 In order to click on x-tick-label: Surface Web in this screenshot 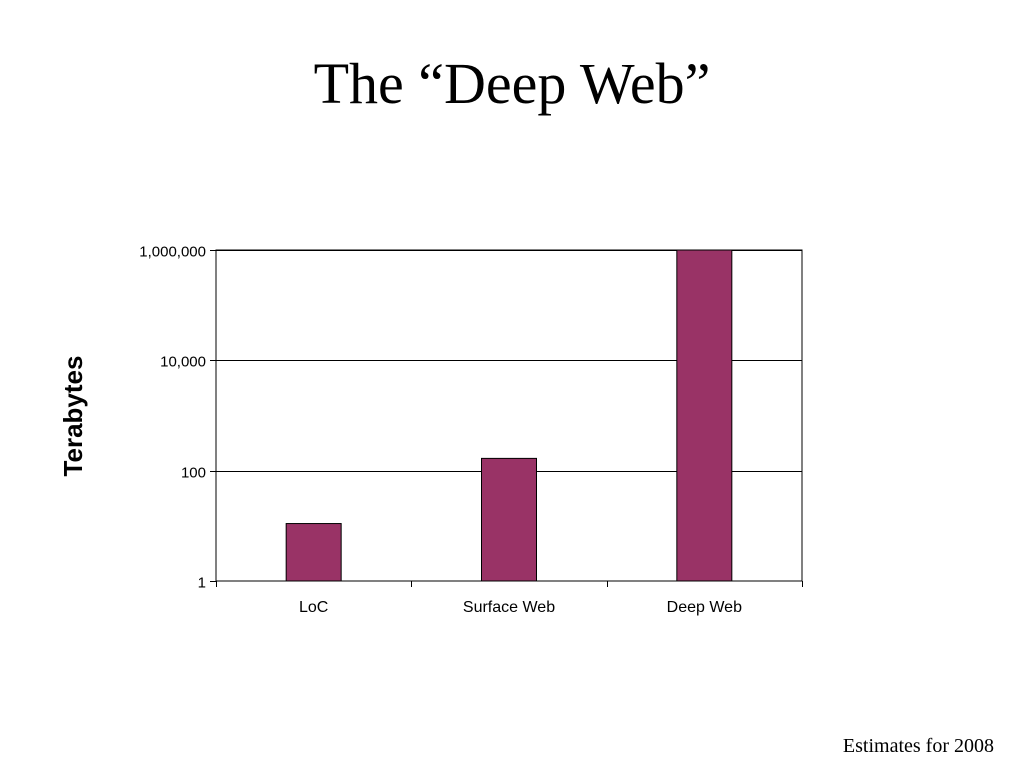, I will do `click(509, 607)`.